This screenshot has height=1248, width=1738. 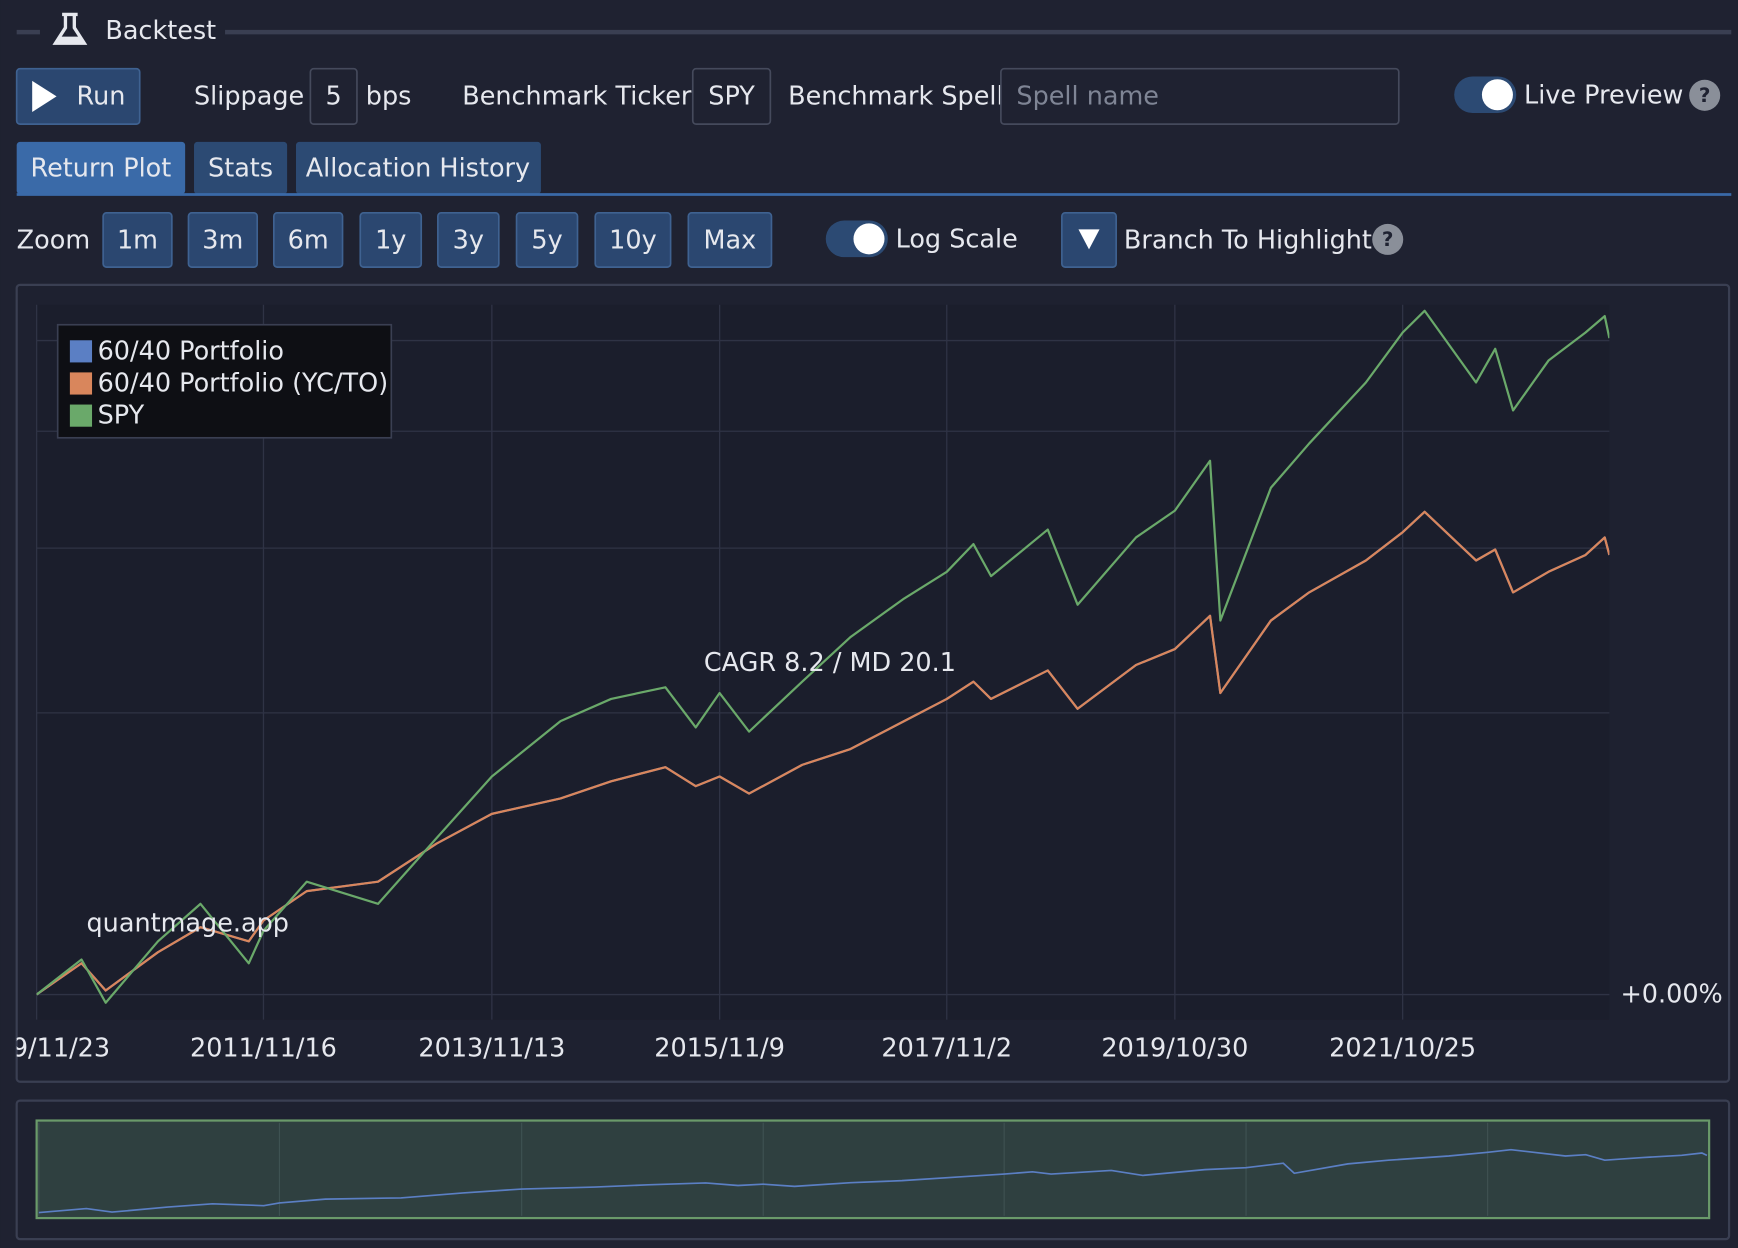 What do you see at coordinates (873, 1181) in the screenshot?
I see `navigator-line` at bounding box center [873, 1181].